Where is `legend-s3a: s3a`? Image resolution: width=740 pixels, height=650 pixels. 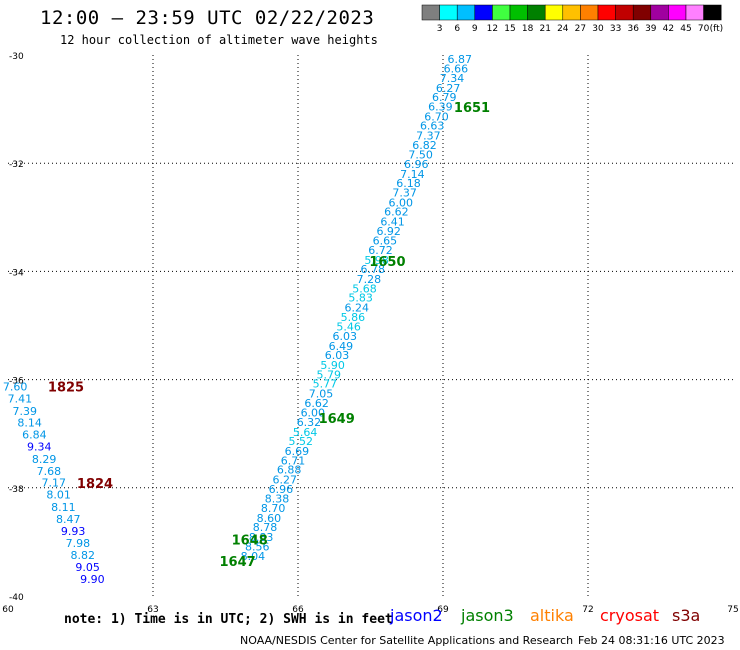 legend-s3a: s3a is located at coordinates (686, 615).